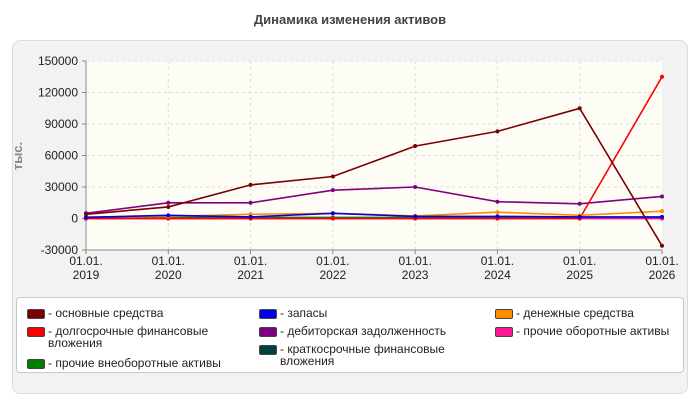 The width and height of the screenshot is (700, 400). I want to click on y-tick-label: -30000, so click(60, 250).